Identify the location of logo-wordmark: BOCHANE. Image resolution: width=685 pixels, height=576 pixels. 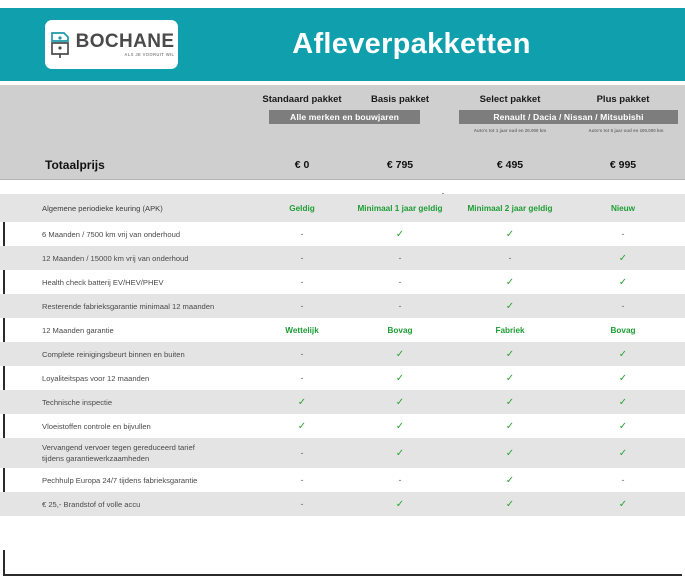
(125, 41).